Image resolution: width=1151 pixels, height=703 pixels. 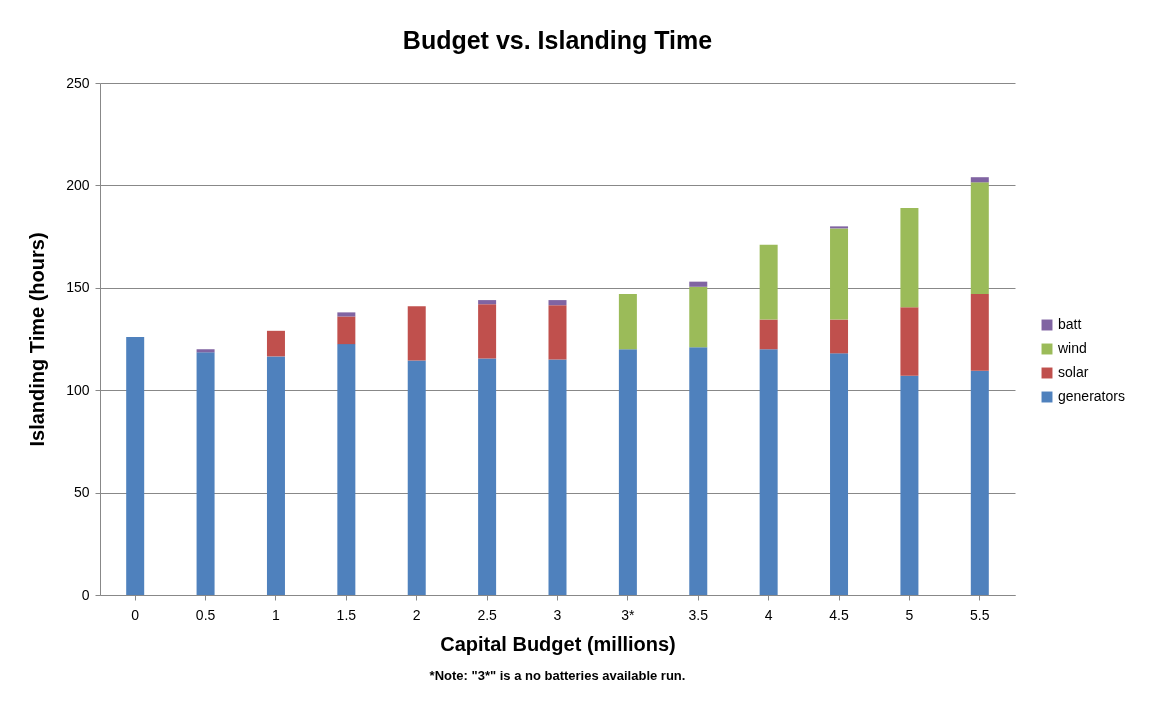 I want to click on legend-label: batt, so click(x=1070, y=324).